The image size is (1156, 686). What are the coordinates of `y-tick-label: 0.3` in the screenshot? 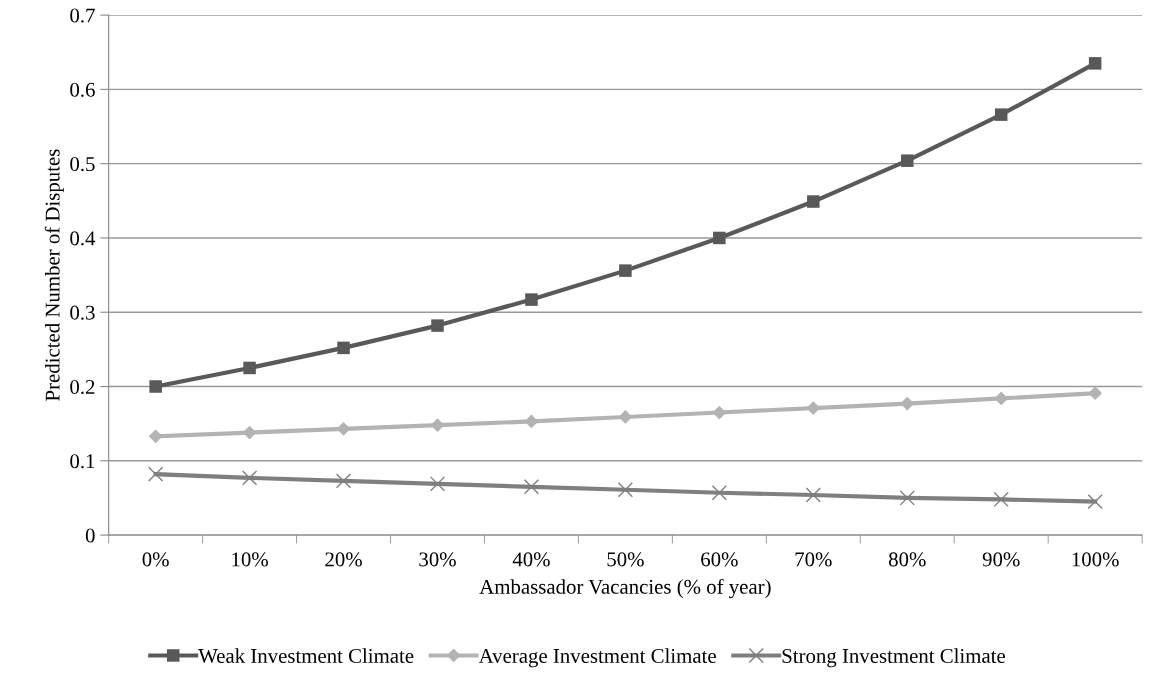 It's located at (82, 312).